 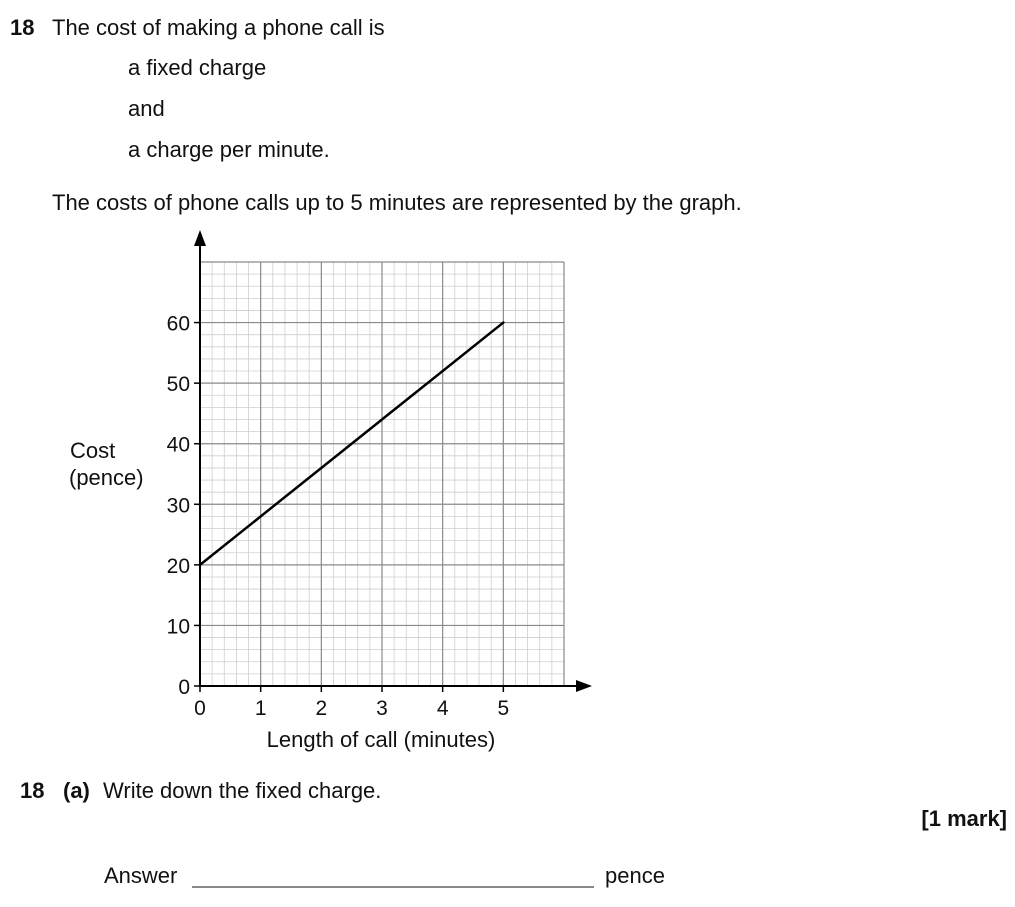 What do you see at coordinates (381, 739) in the screenshot?
I see `x-axis-label: Length of call (minutes)` at bounding box center [381, 739].